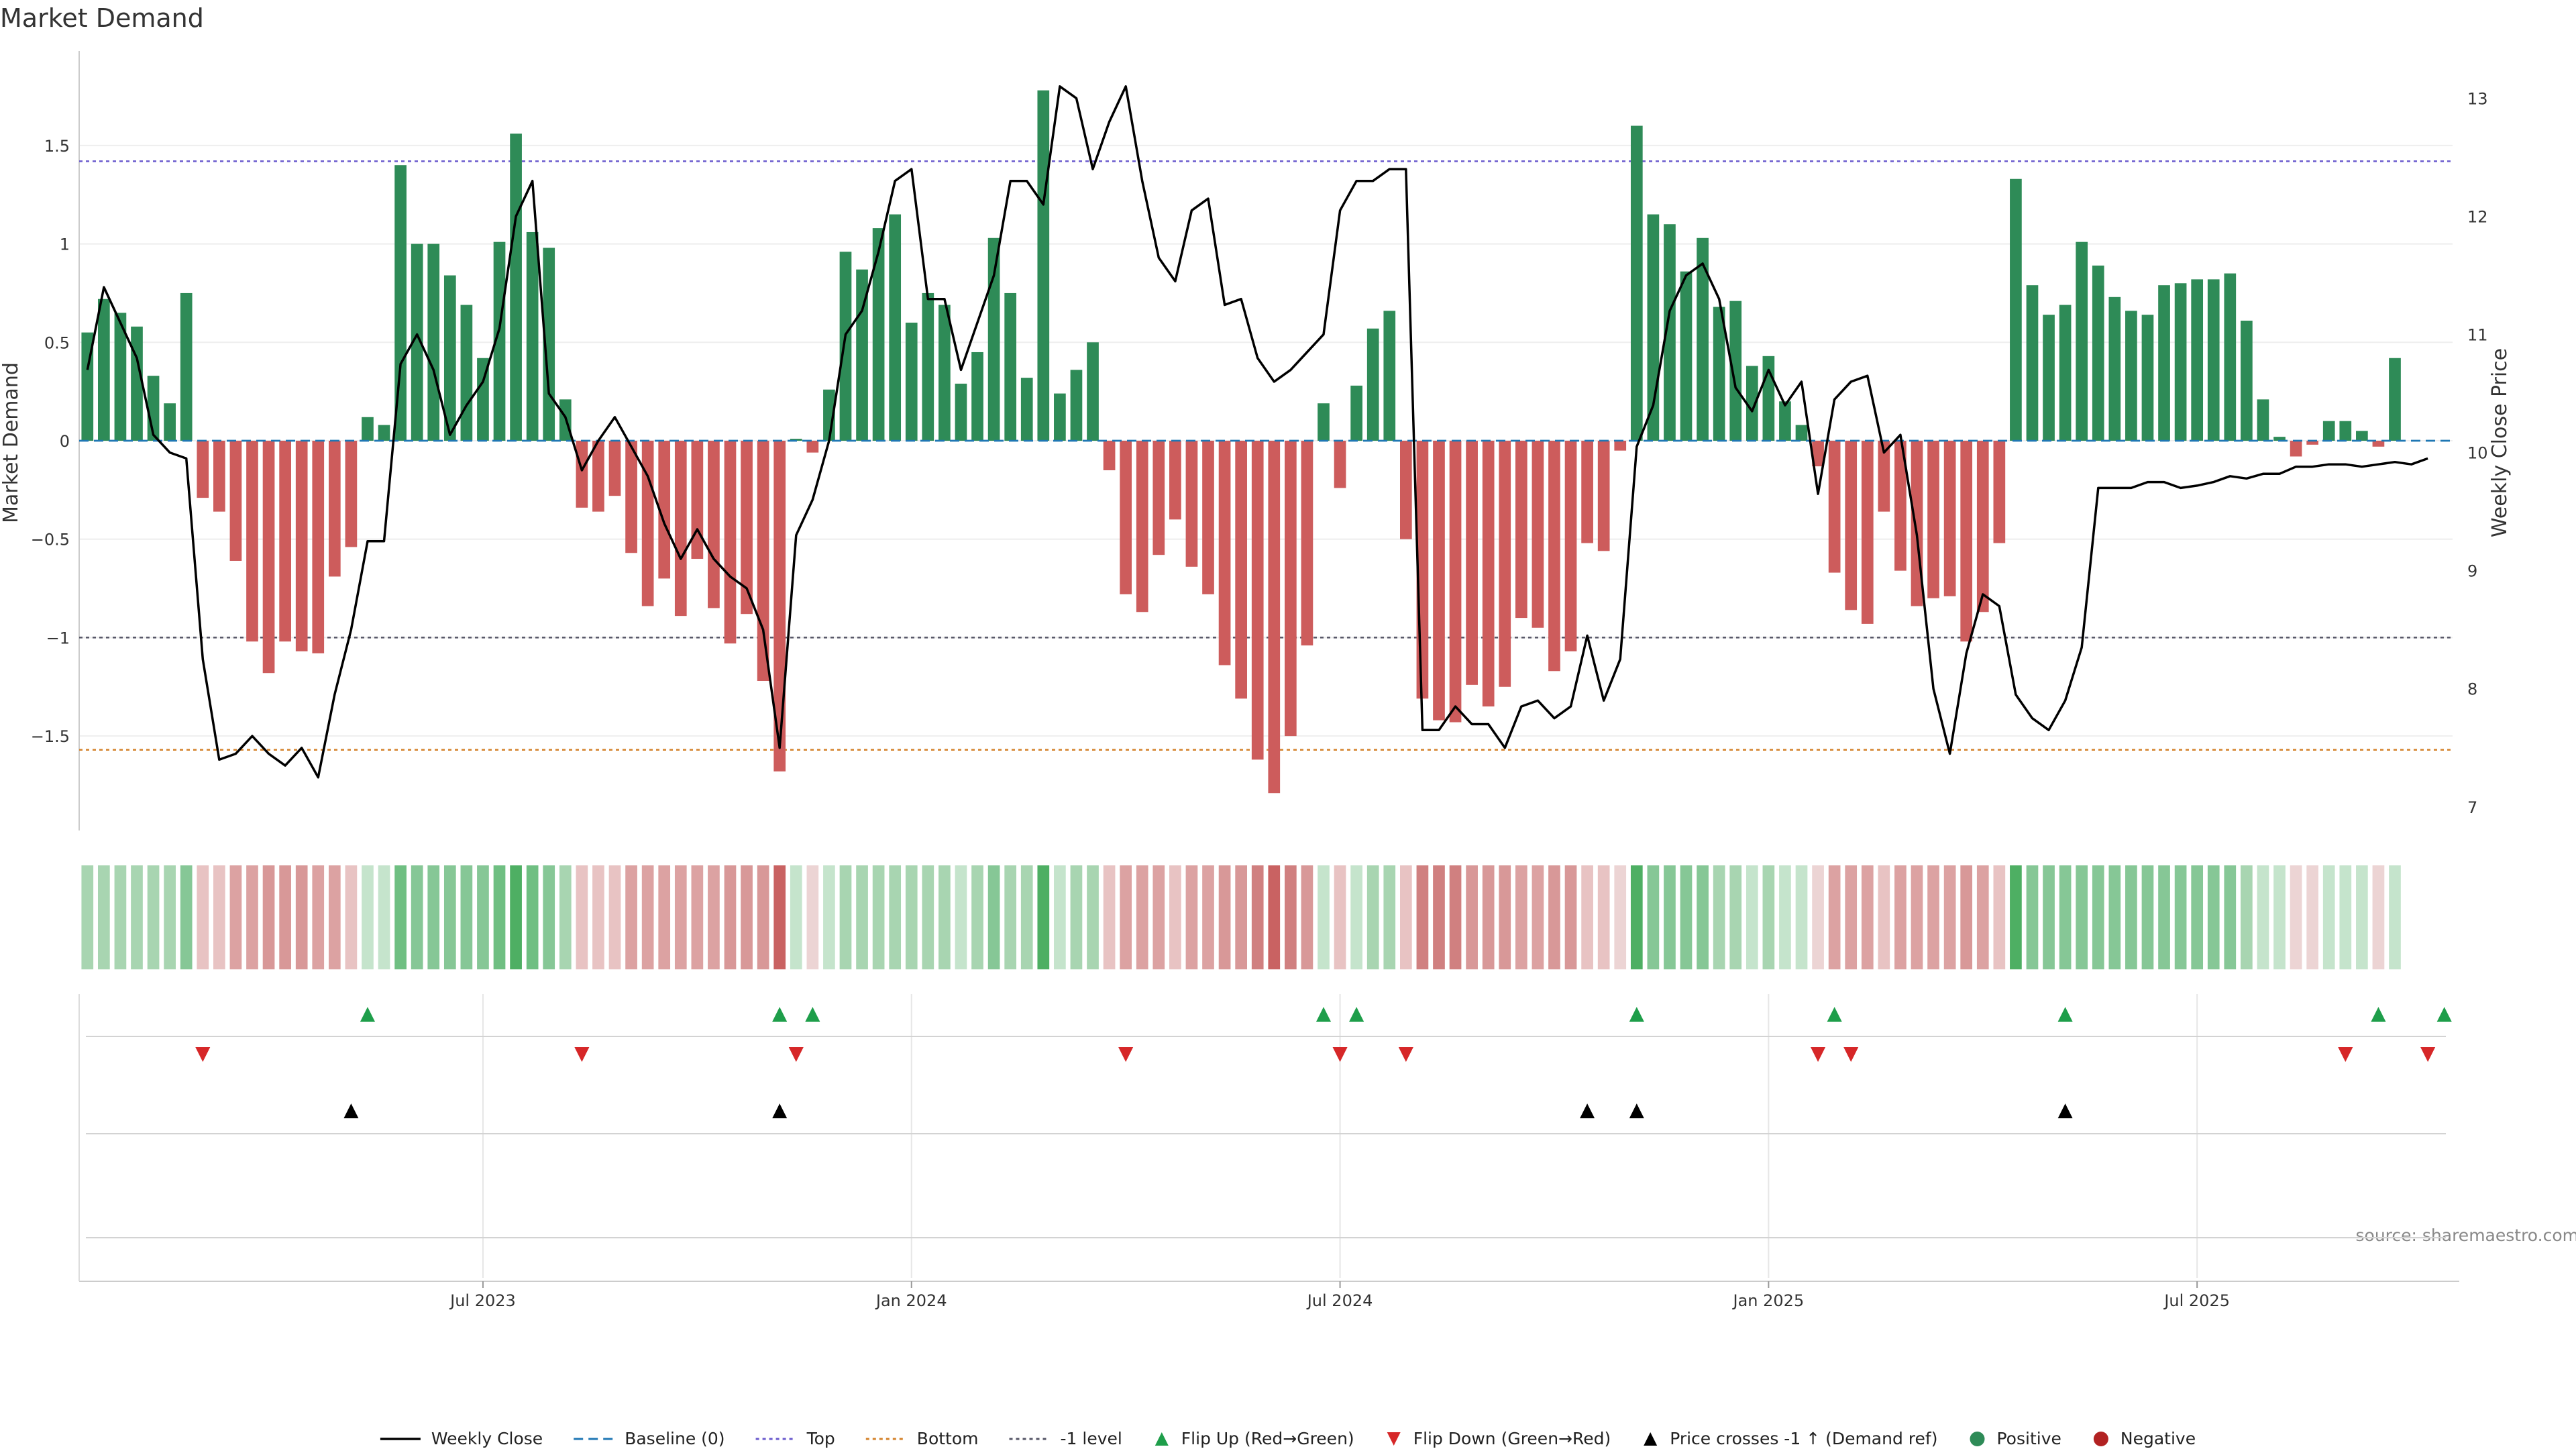 Image resolution: width=2576 pixels, height=1449 pixels. What do you see at coordinates (820, 1438) in the screenshot?
I see `legend-label: Top` at bounding box center [820, 1438].